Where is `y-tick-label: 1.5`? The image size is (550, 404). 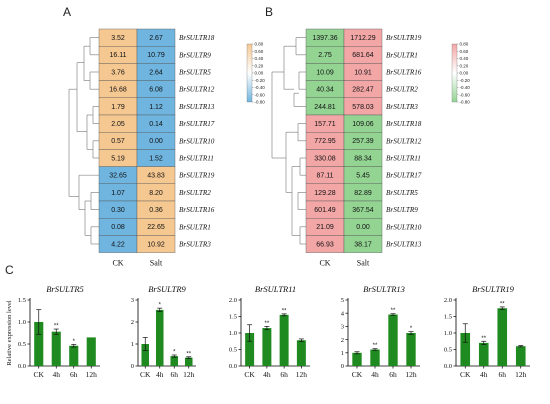
y-tick-label: 1.5 is located at coordinates (448, 317).